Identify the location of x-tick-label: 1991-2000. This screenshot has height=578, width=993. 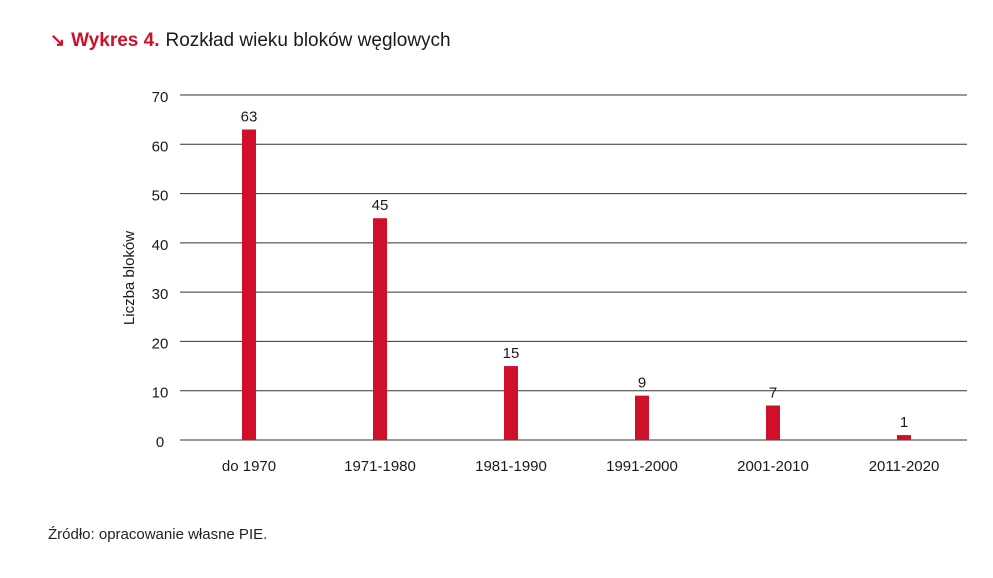
(642, 466).